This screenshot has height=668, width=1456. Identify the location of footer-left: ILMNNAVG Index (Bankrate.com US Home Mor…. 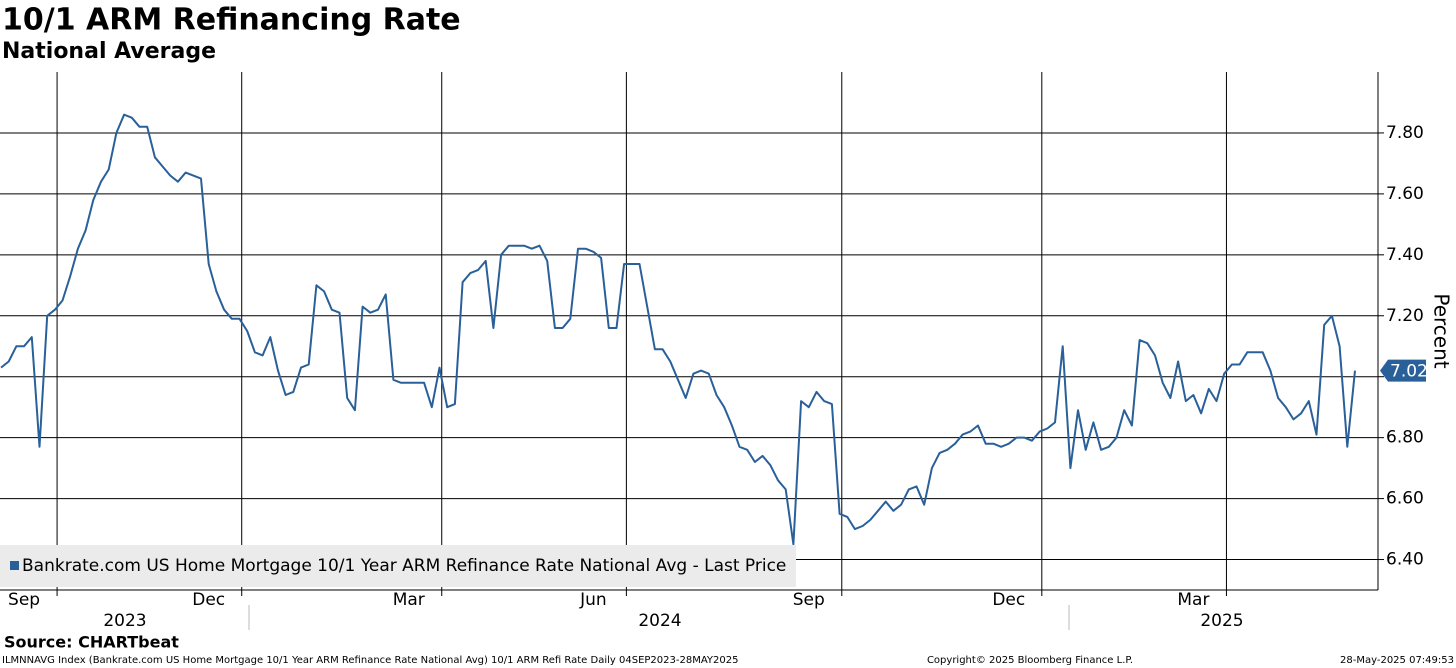
(370, 660).